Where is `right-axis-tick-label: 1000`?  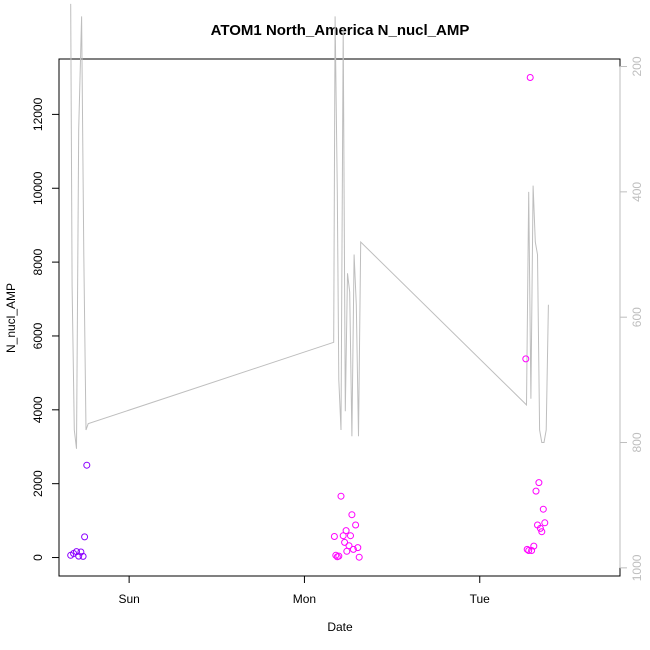
right-axis-tick-label: 1000 is located at coordinates (637, 567).